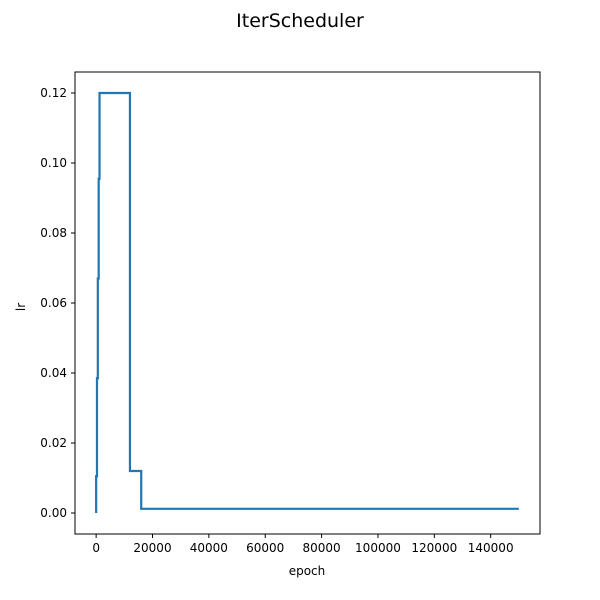 The height and width of the screenshot is (600, 600). What do you see at coordinates (300, 21) in the screenshot?
I see `chart-title: IterScheduler` at bounding box center [300, 21].